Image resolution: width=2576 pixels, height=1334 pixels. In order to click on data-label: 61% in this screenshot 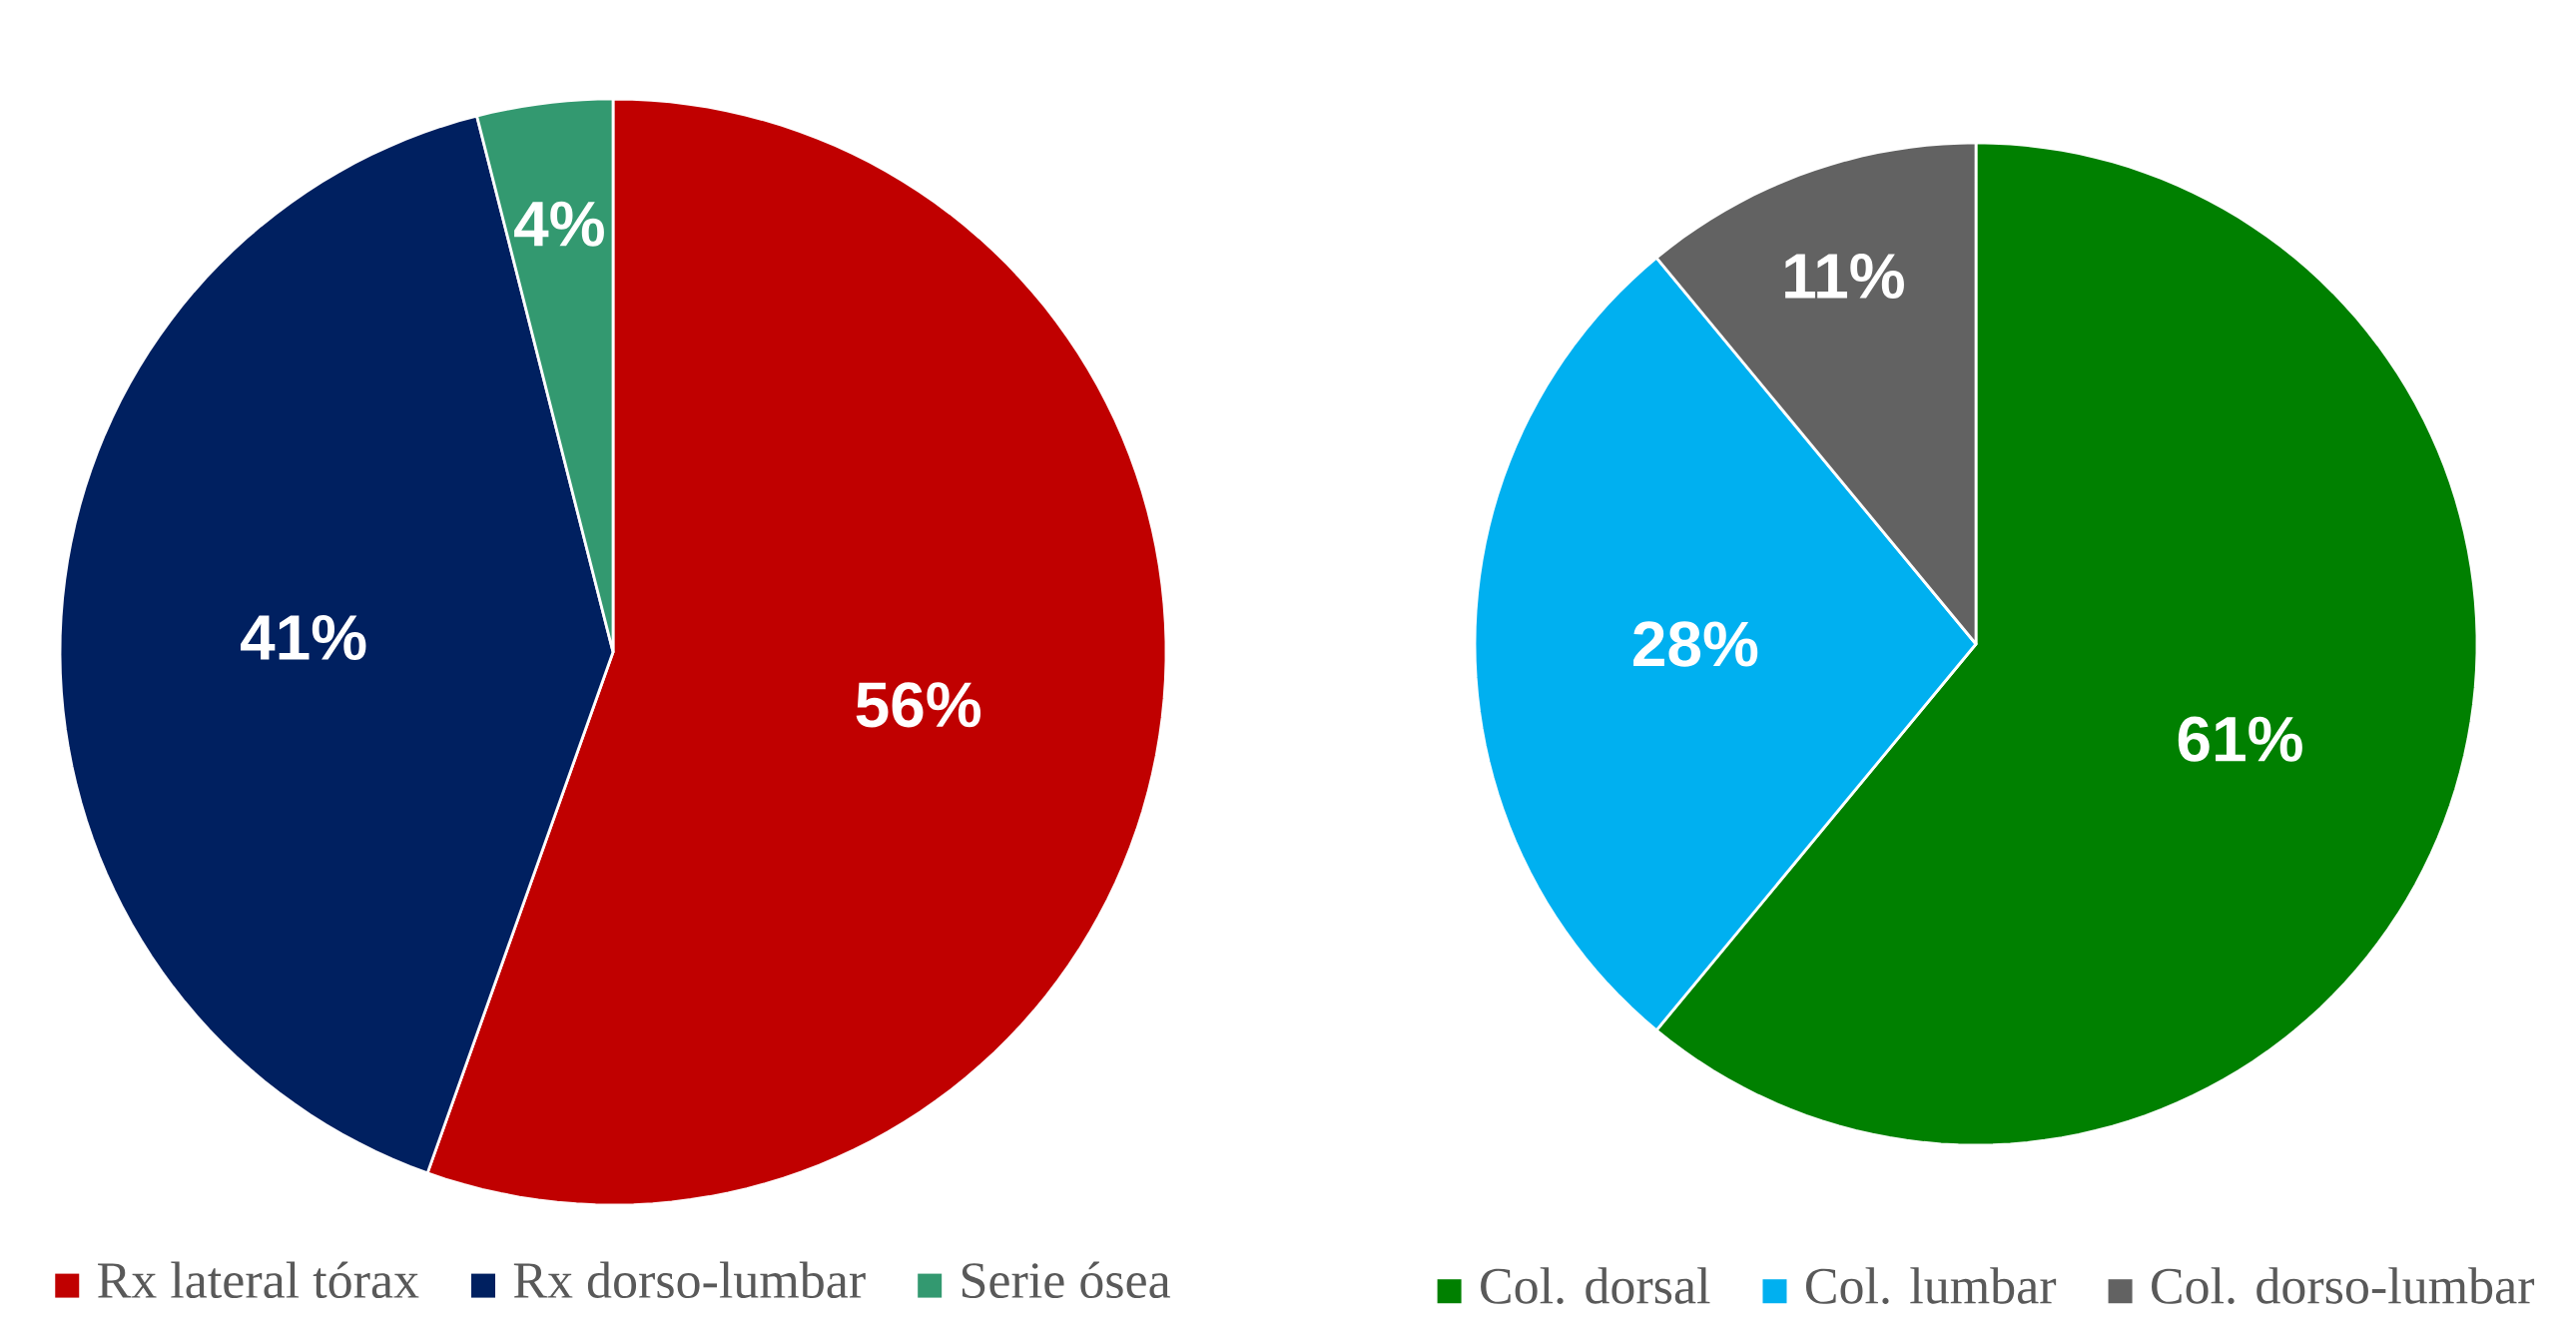, I will do `click(2240, 739)`.